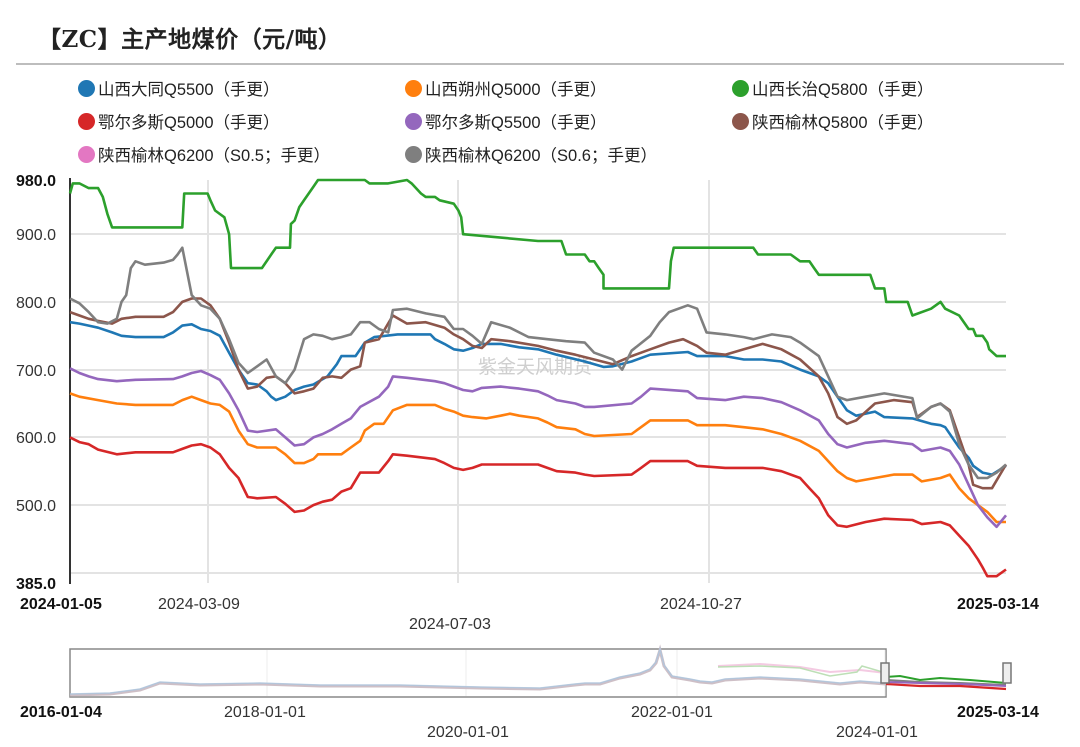 This screenshot has width=1080, height=747. Describe the element at coordinates (998, 712) in the screenshot. I see `nav-tick: 2025-03-14` at that location.